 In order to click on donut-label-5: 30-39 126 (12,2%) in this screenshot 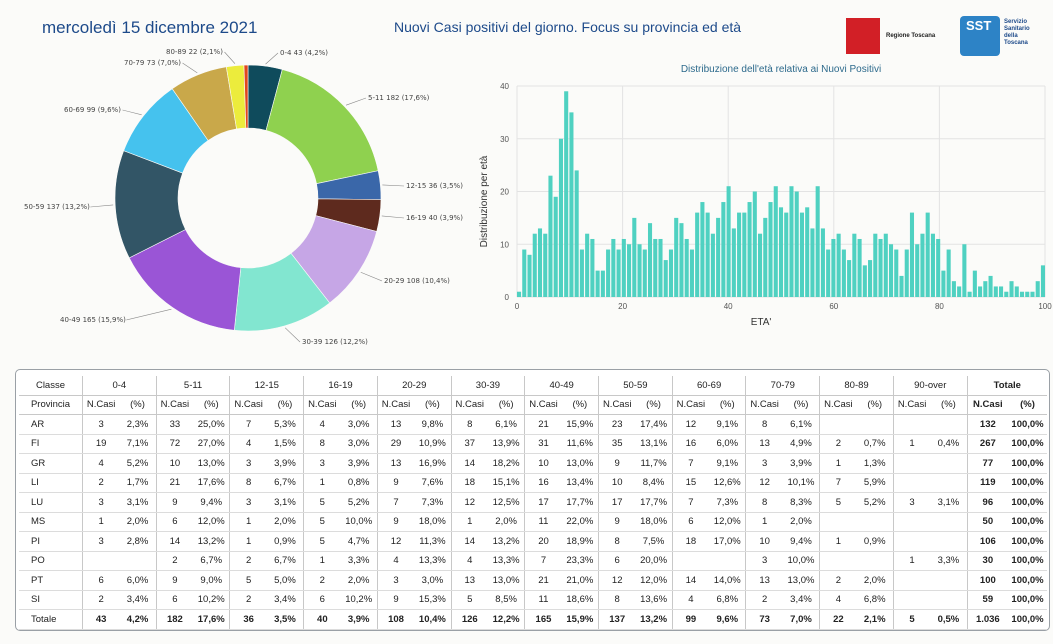, I will do `click(335, 342)`.